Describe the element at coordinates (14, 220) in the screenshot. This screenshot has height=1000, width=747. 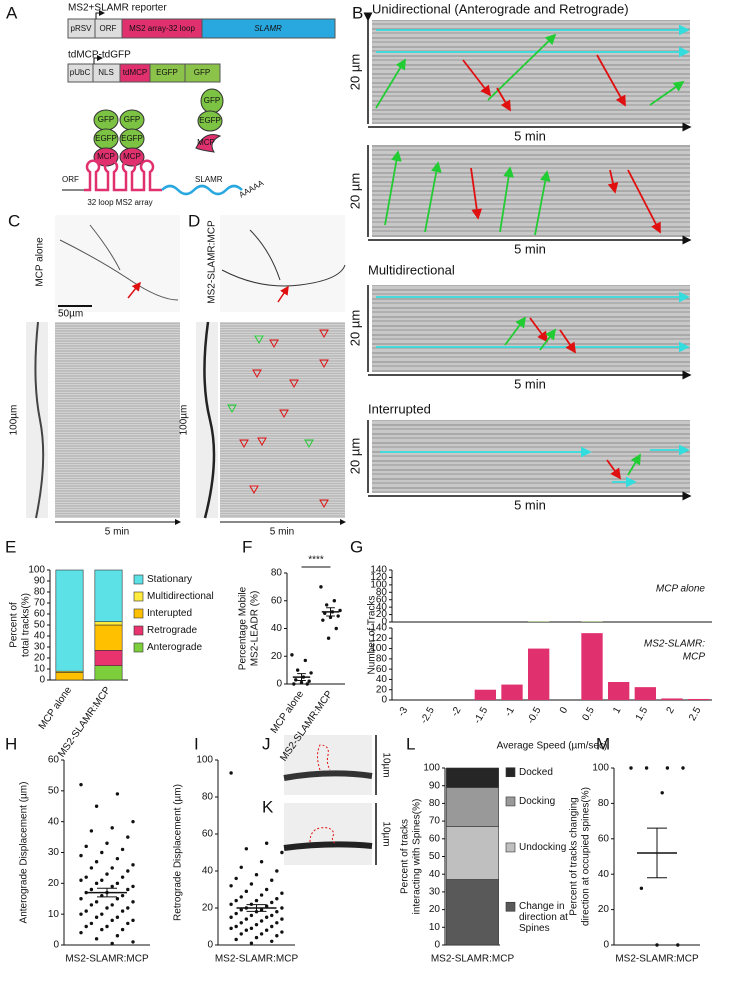
I see `panel-letter: C` at that location.